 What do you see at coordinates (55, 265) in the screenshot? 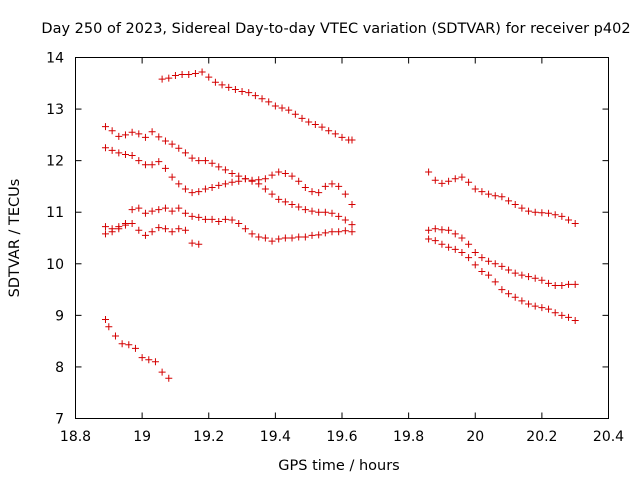
I see `y-tick-label: 10` at bounding box center [55, 265].